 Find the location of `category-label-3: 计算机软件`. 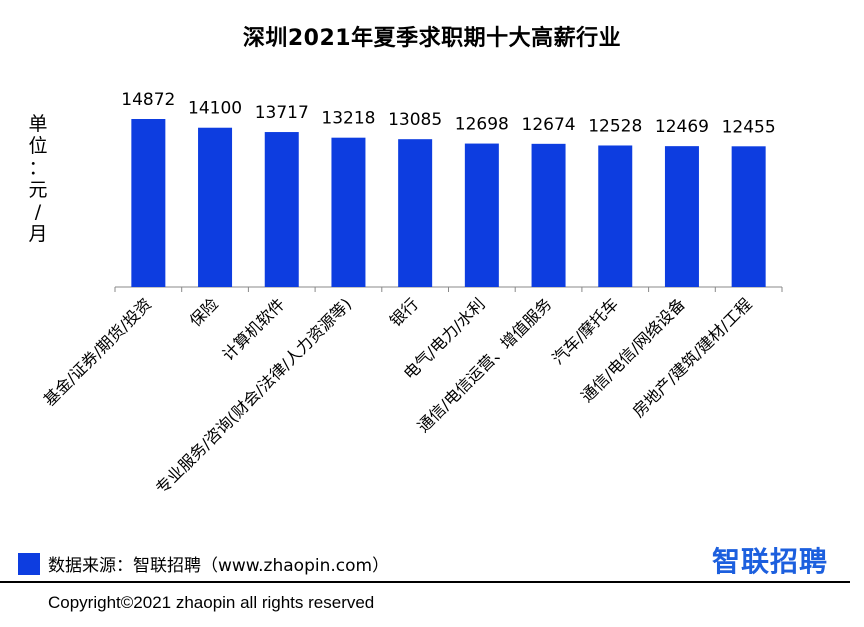

category-label-3: 计算机软件 is located at coordinates (254, 329).